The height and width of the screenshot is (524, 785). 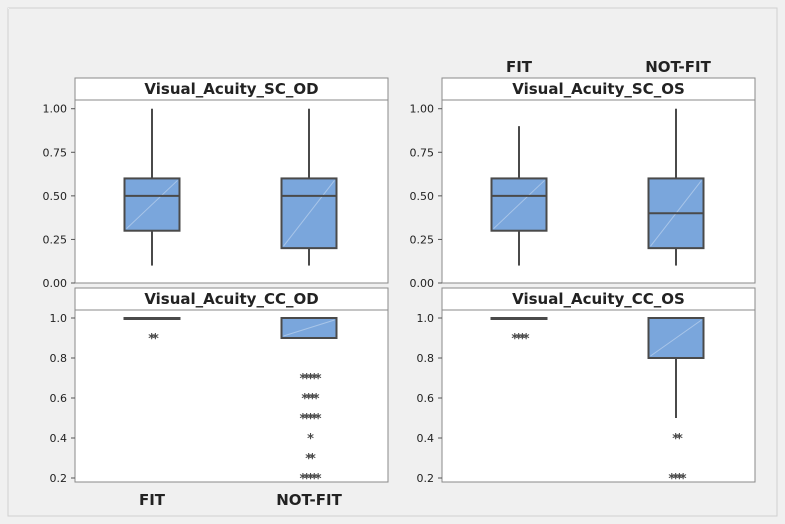 What do you see at coordinates (678, 67) in the screenshot?
I see `top-label-not-fit: NOT-FIT` at bounding box center [678, 67].